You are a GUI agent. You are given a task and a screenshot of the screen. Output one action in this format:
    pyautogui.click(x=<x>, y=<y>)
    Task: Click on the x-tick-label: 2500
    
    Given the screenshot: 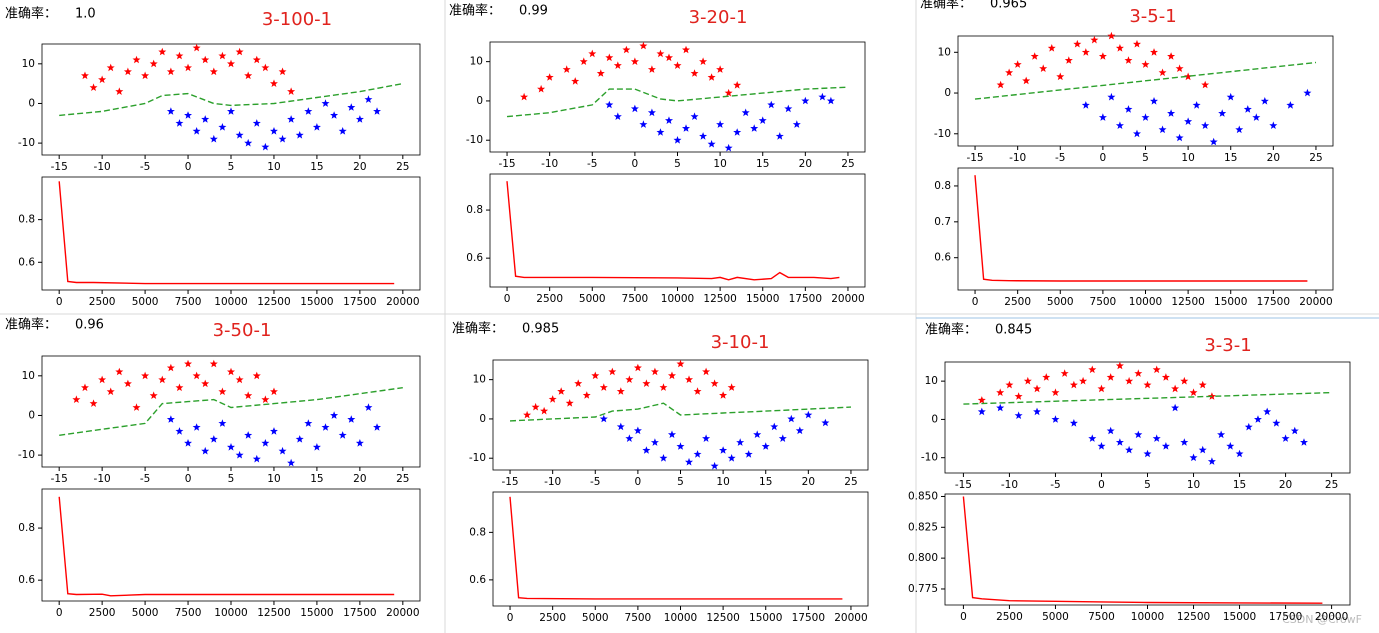 What is the action you would take?
    pyautogui.click(x=1017, y=302)
    